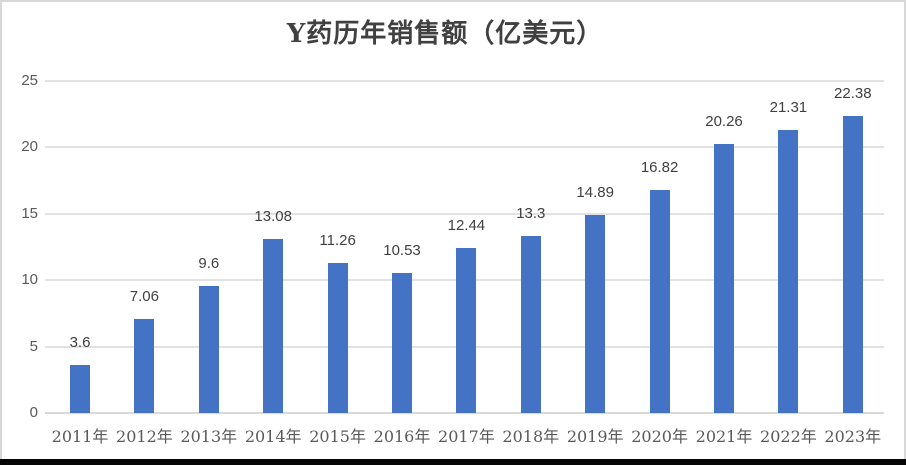 This screenshot has width=906, height=465. What do you see at coordinates (33, 412) in the screenshot?
I see `y-axis-tick-label: 0` at bounding box center [33, 412].